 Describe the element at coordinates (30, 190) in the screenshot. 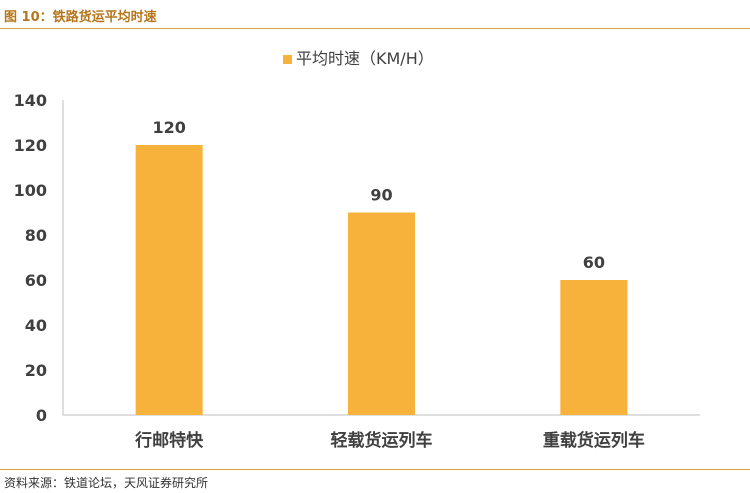

I see `y-tick-label: 100` at that location.